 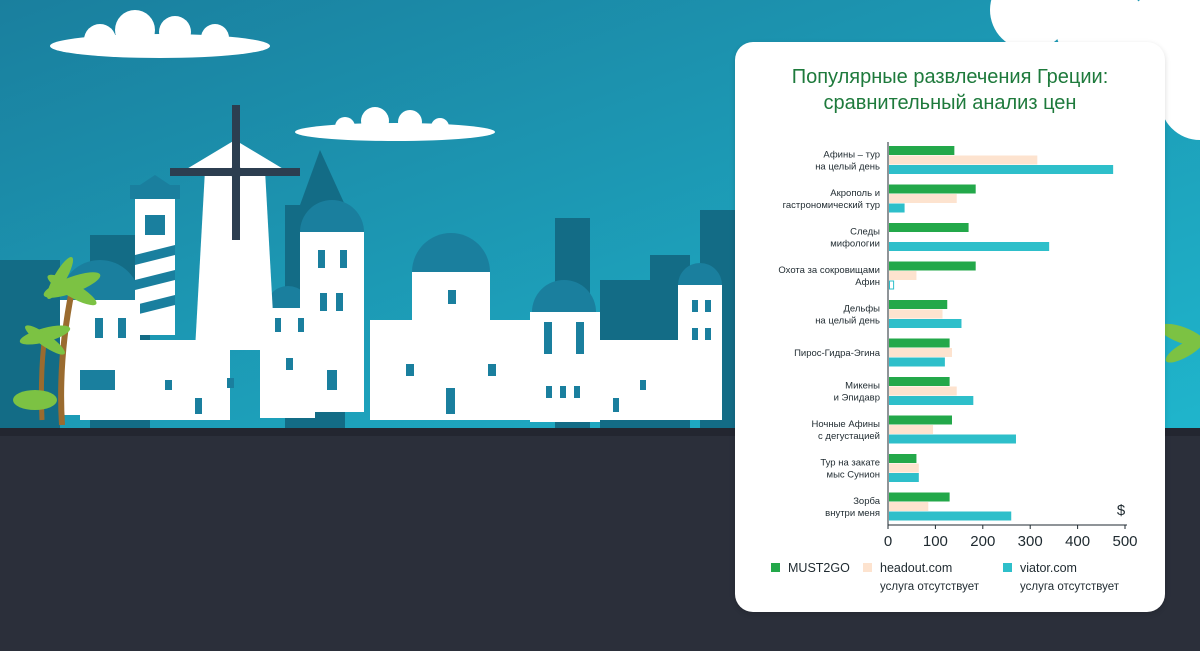 I want to click on bar-placeholder, so click(x=892, y=285).